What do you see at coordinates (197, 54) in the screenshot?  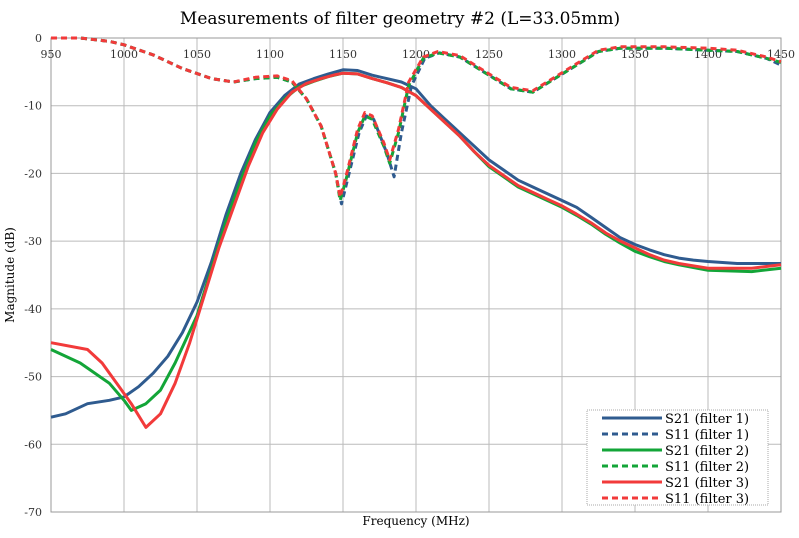 I see `x-tick-label: 1050` at bounding box center [197, 54].